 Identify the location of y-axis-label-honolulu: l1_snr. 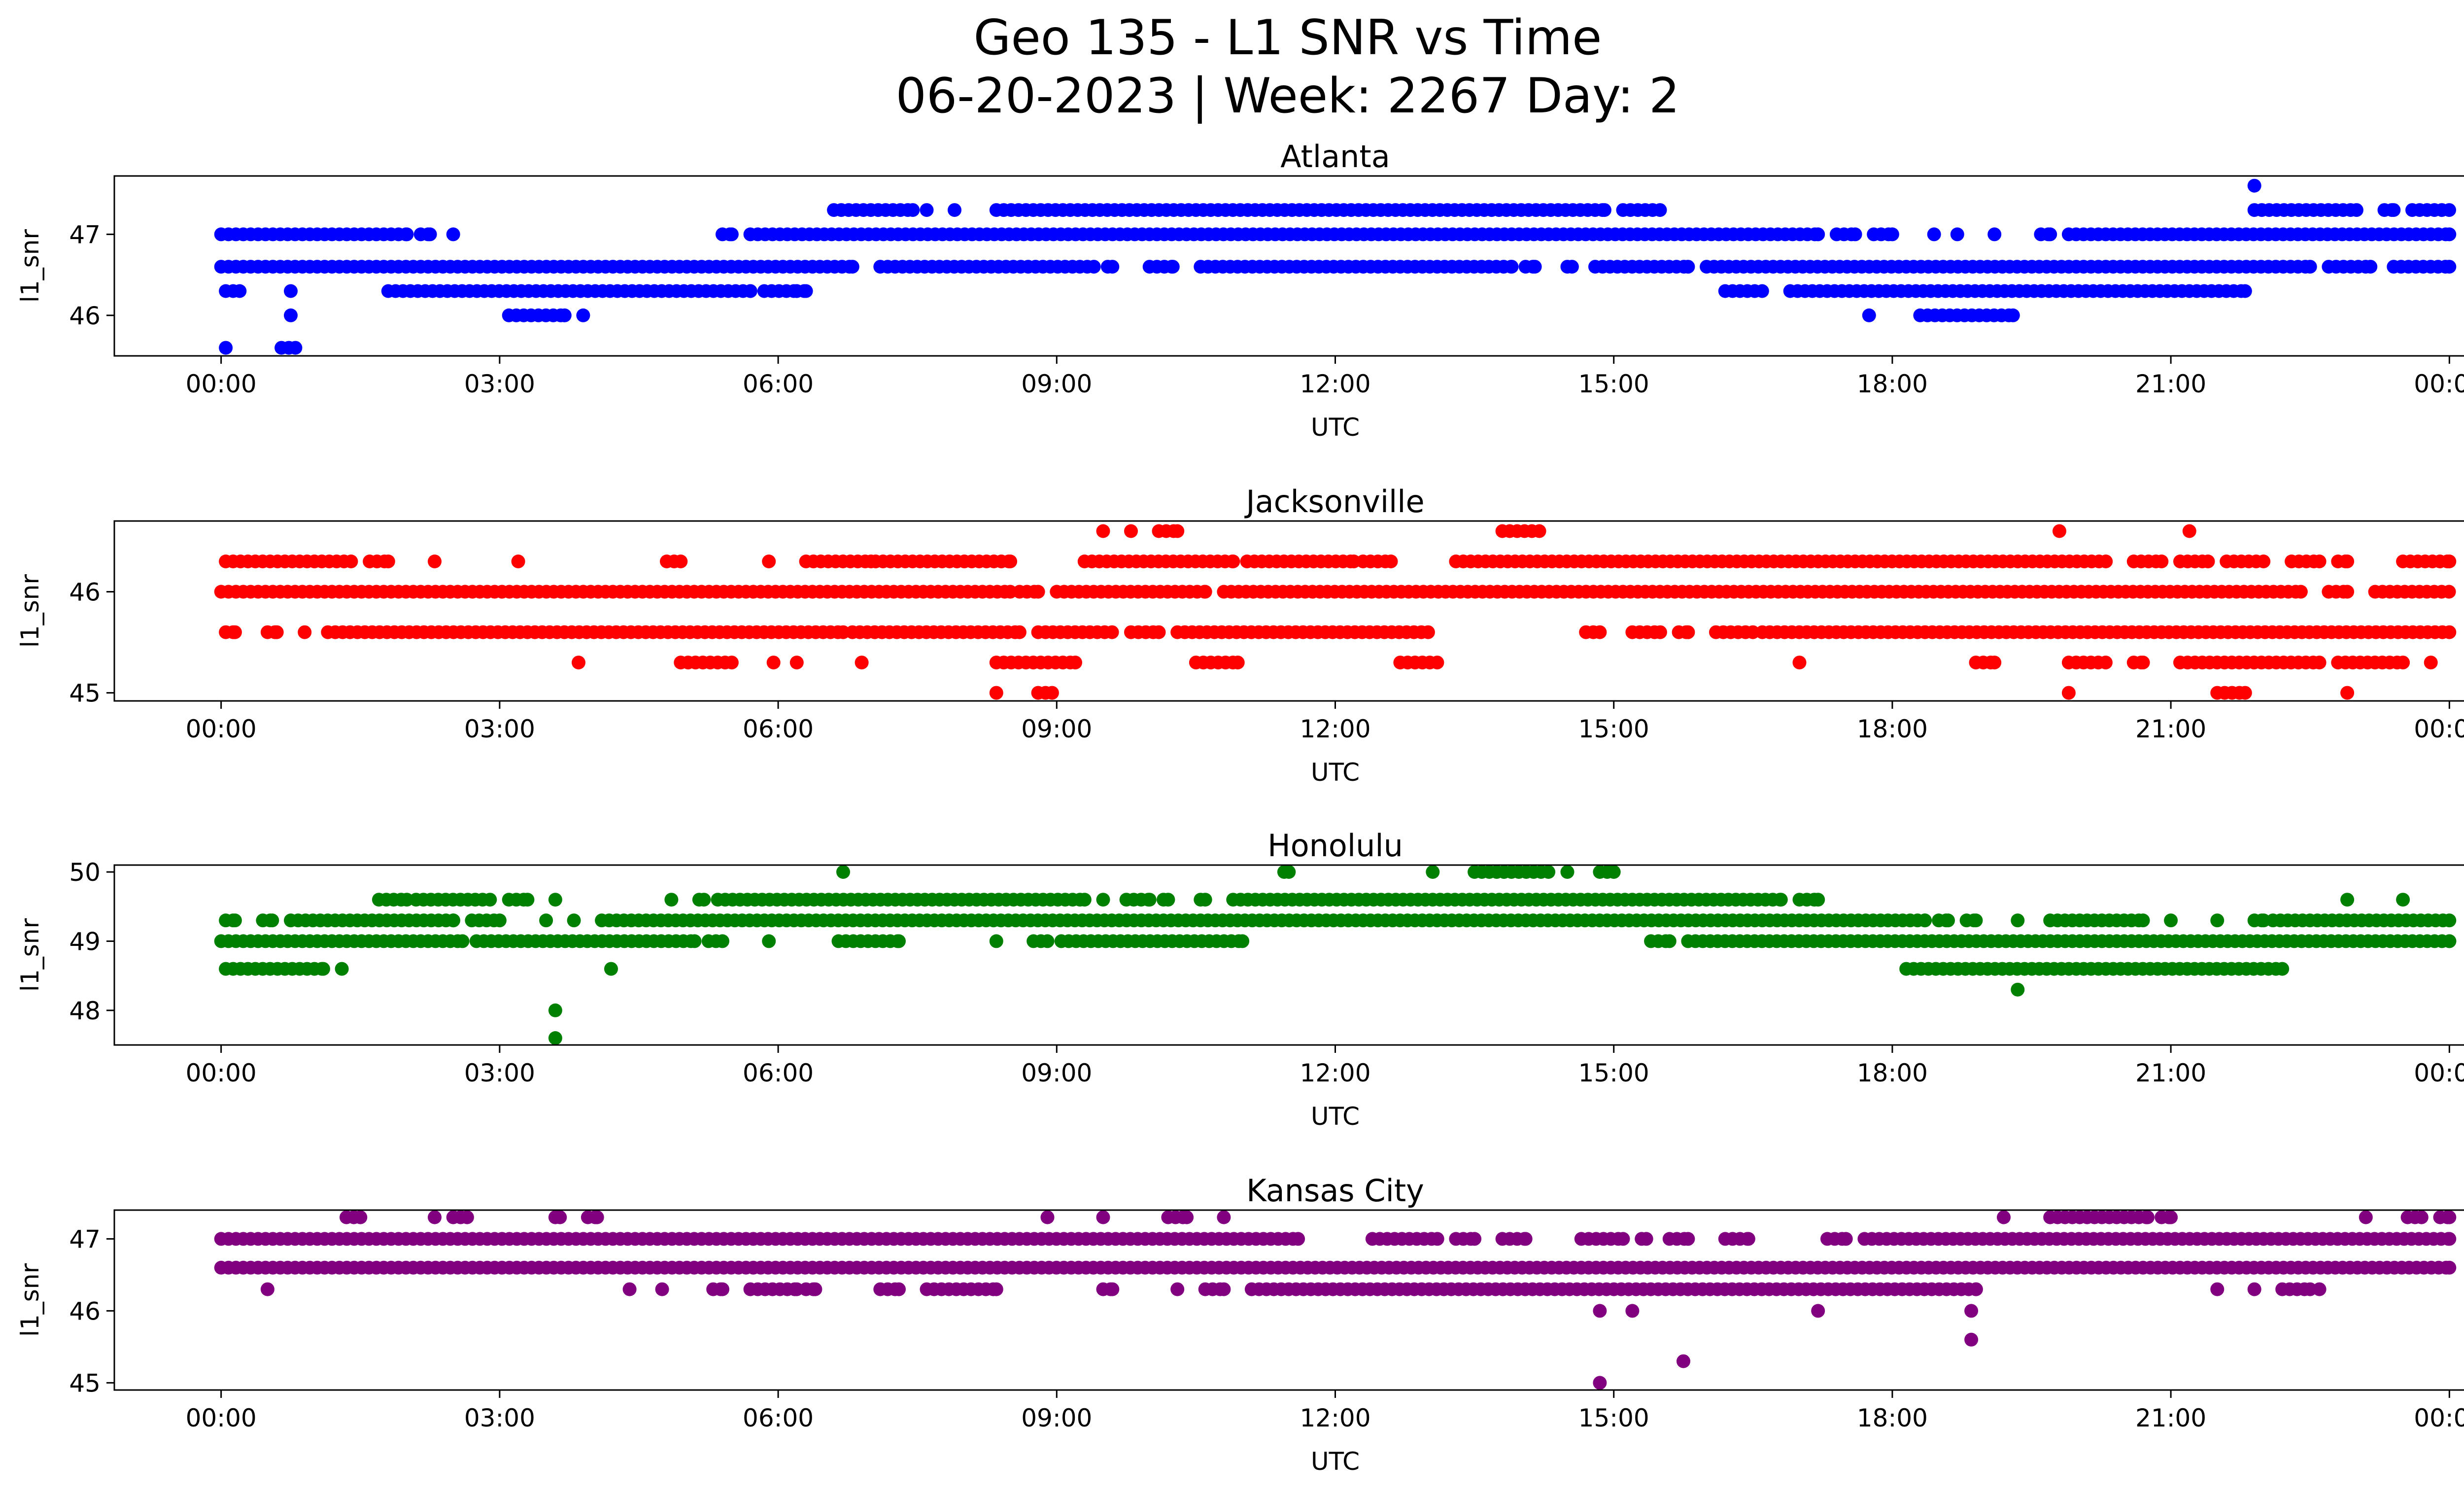
(30, 955).